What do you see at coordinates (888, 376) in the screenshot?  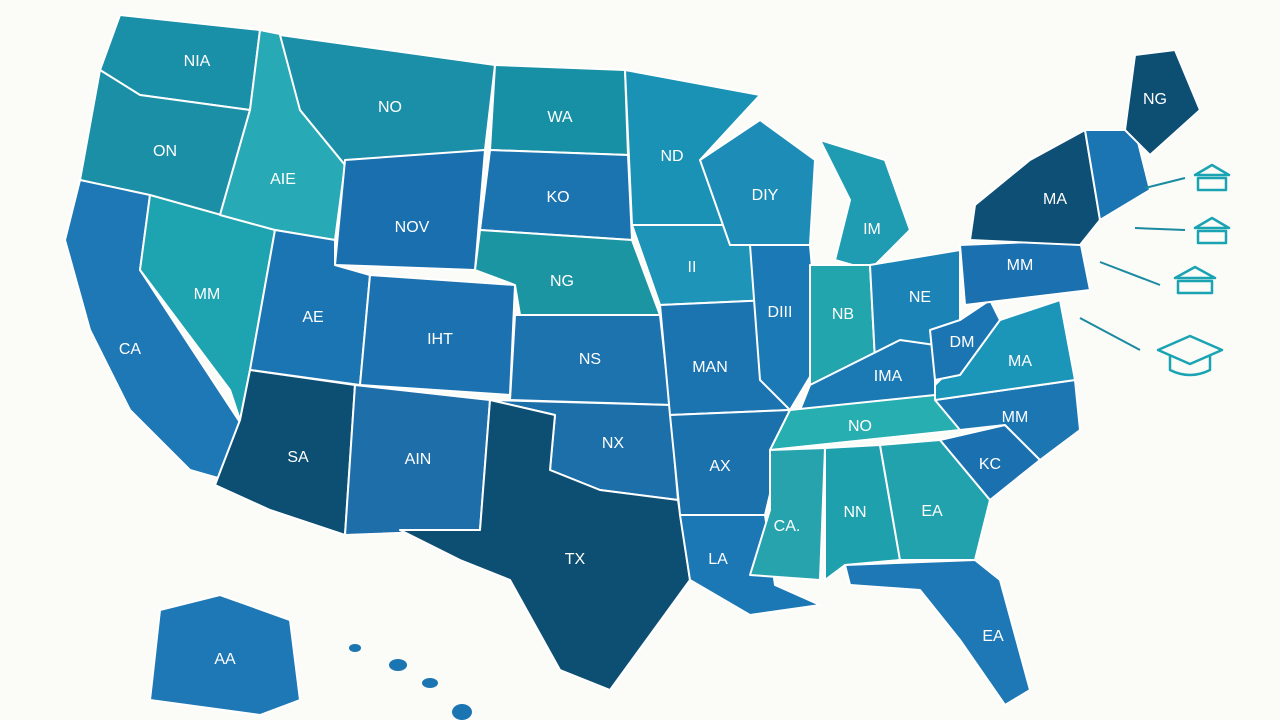 I see `state-label: IMA` at bounding box center [888, 376].